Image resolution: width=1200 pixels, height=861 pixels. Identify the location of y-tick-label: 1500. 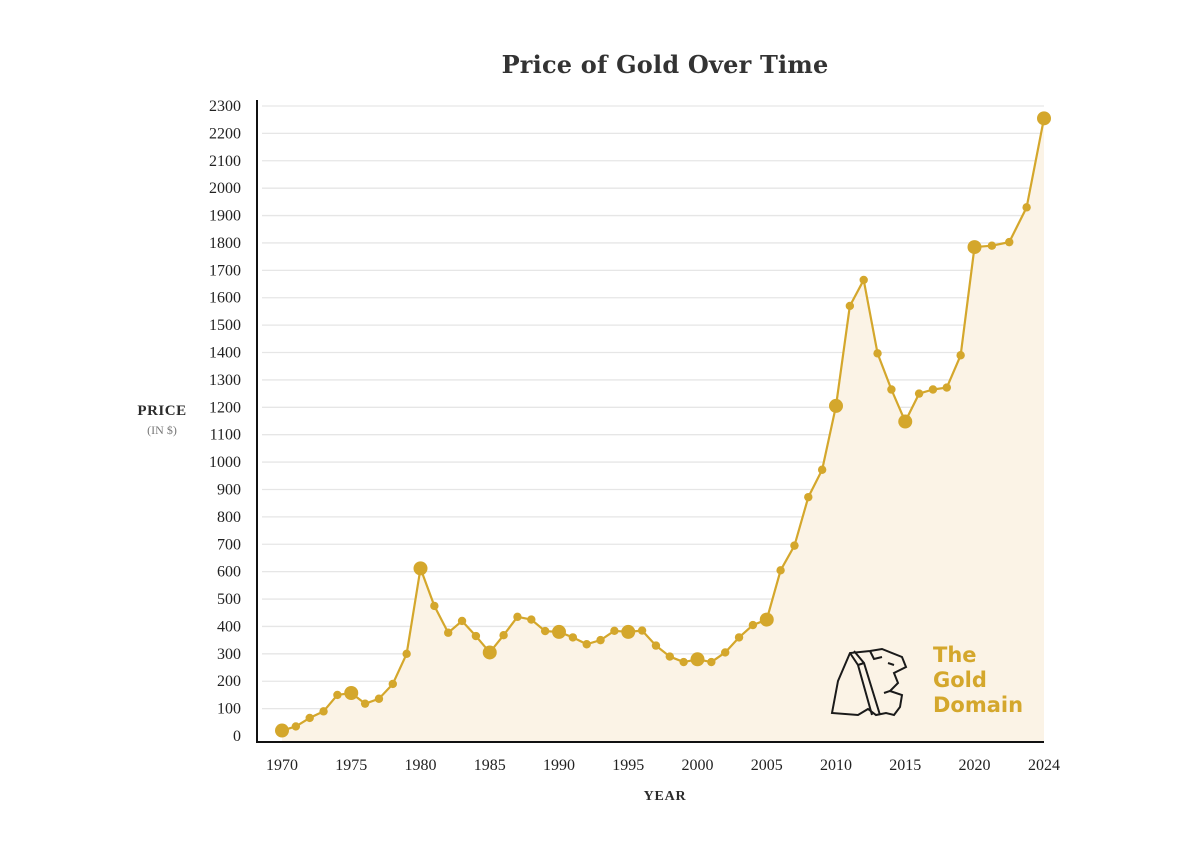
(225, 325).